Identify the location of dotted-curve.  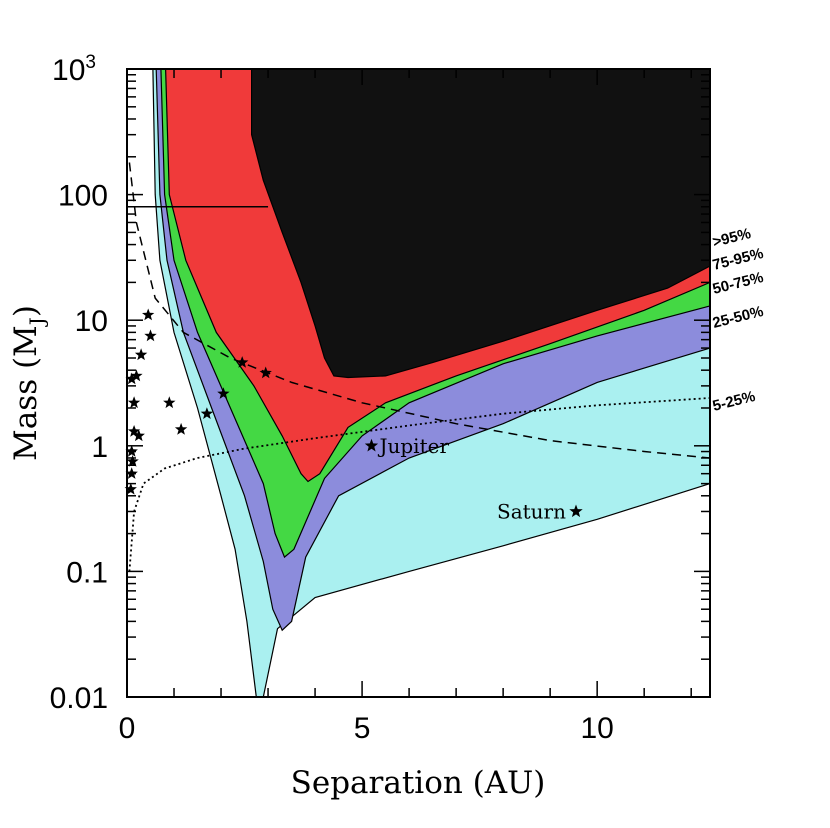
(419, 484).